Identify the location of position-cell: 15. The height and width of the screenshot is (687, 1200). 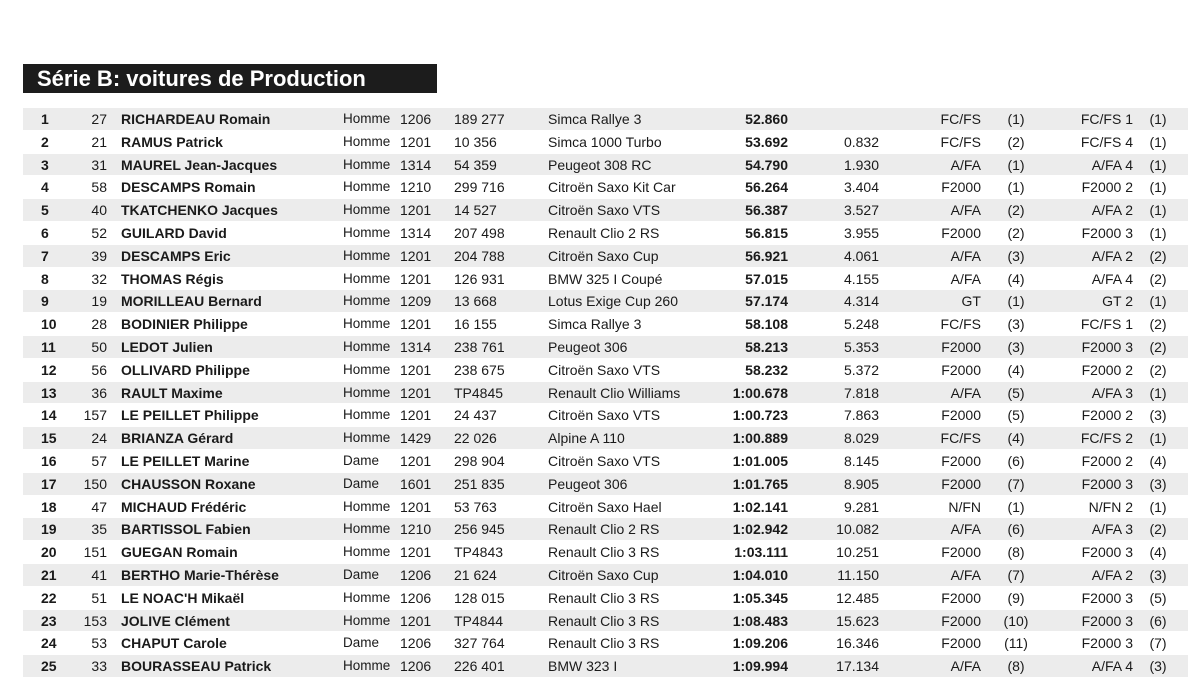
(49, 438).